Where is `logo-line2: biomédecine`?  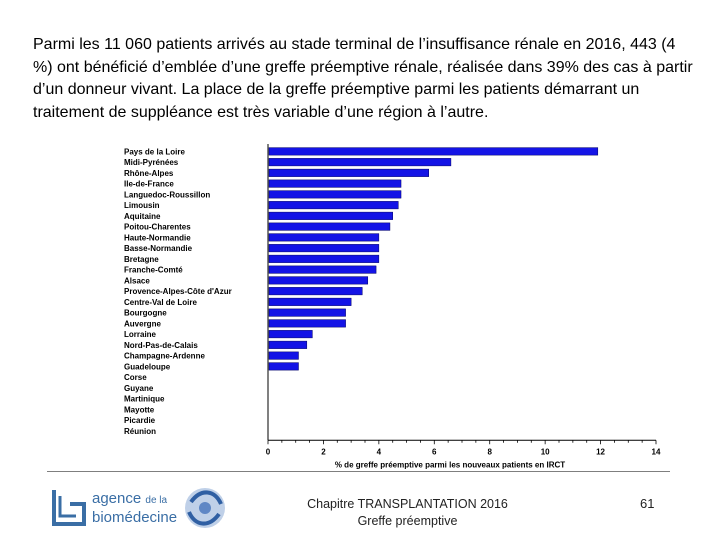
logo-line2: biomédecine is located at coordinates (135, 517).